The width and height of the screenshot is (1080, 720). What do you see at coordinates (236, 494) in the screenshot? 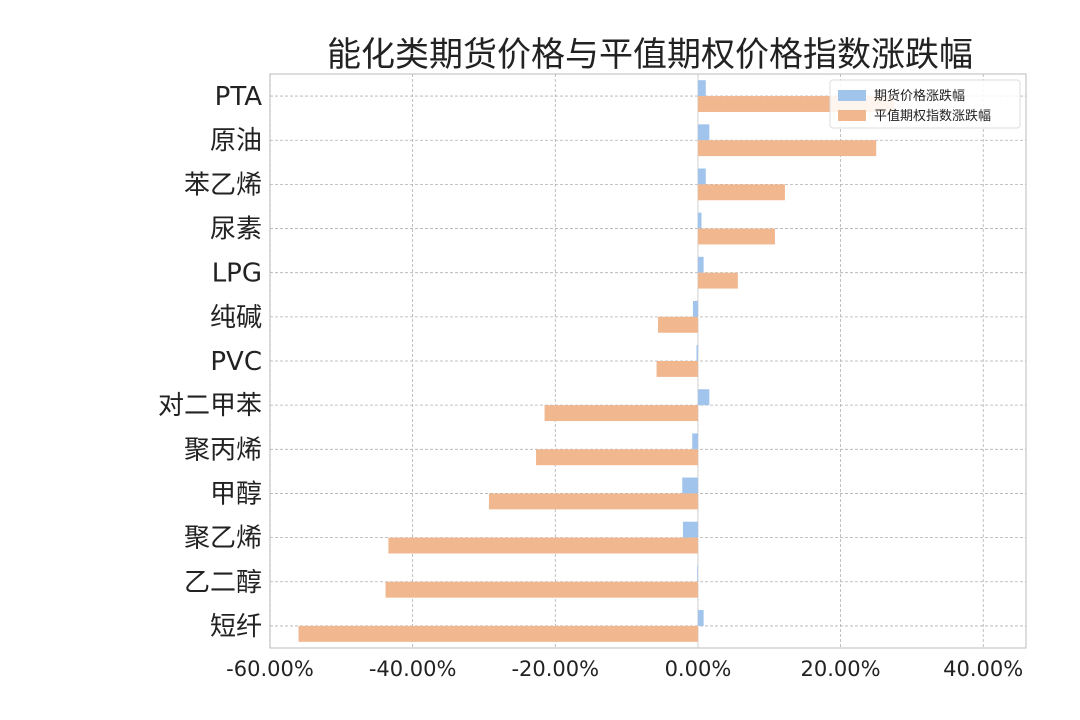
I see `category-label: 甲醇` at bounding box center [236, 494].